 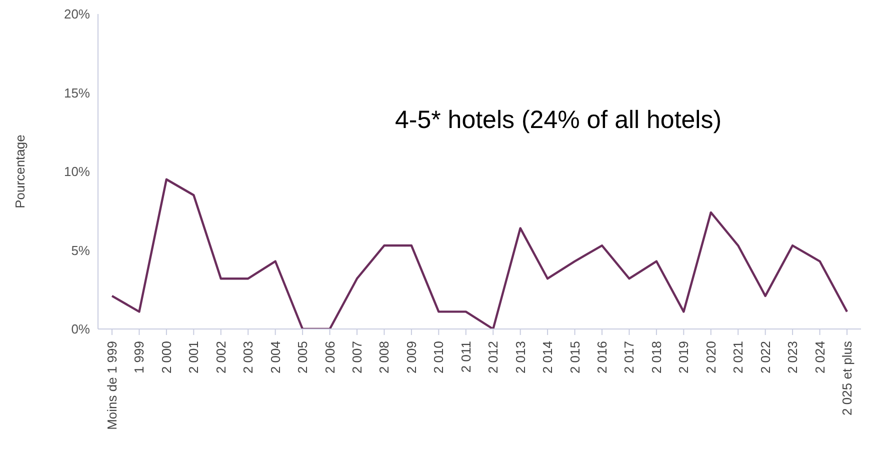 What do you see at coordinates (710, 357) in the screenshot?
I see `x-tick-label: 2 020` at bounding box center [710, 357].